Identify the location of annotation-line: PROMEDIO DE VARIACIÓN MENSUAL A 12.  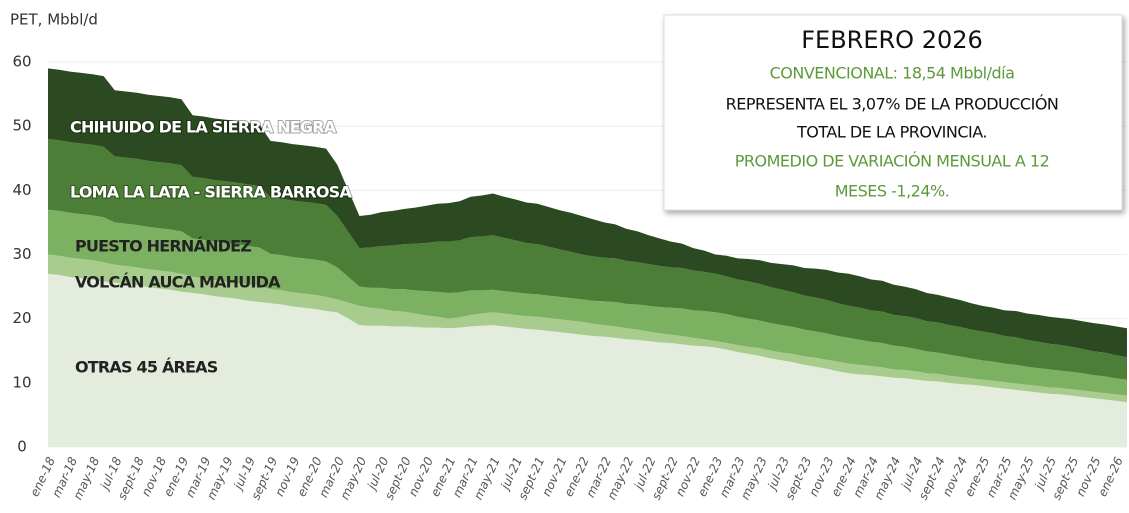
(892, 161).